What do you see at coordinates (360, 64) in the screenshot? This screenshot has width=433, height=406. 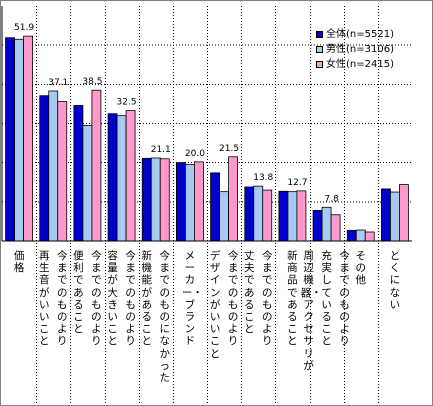 I see `legend-label: 女性(n=2415)` at bounding box center [360, 64].